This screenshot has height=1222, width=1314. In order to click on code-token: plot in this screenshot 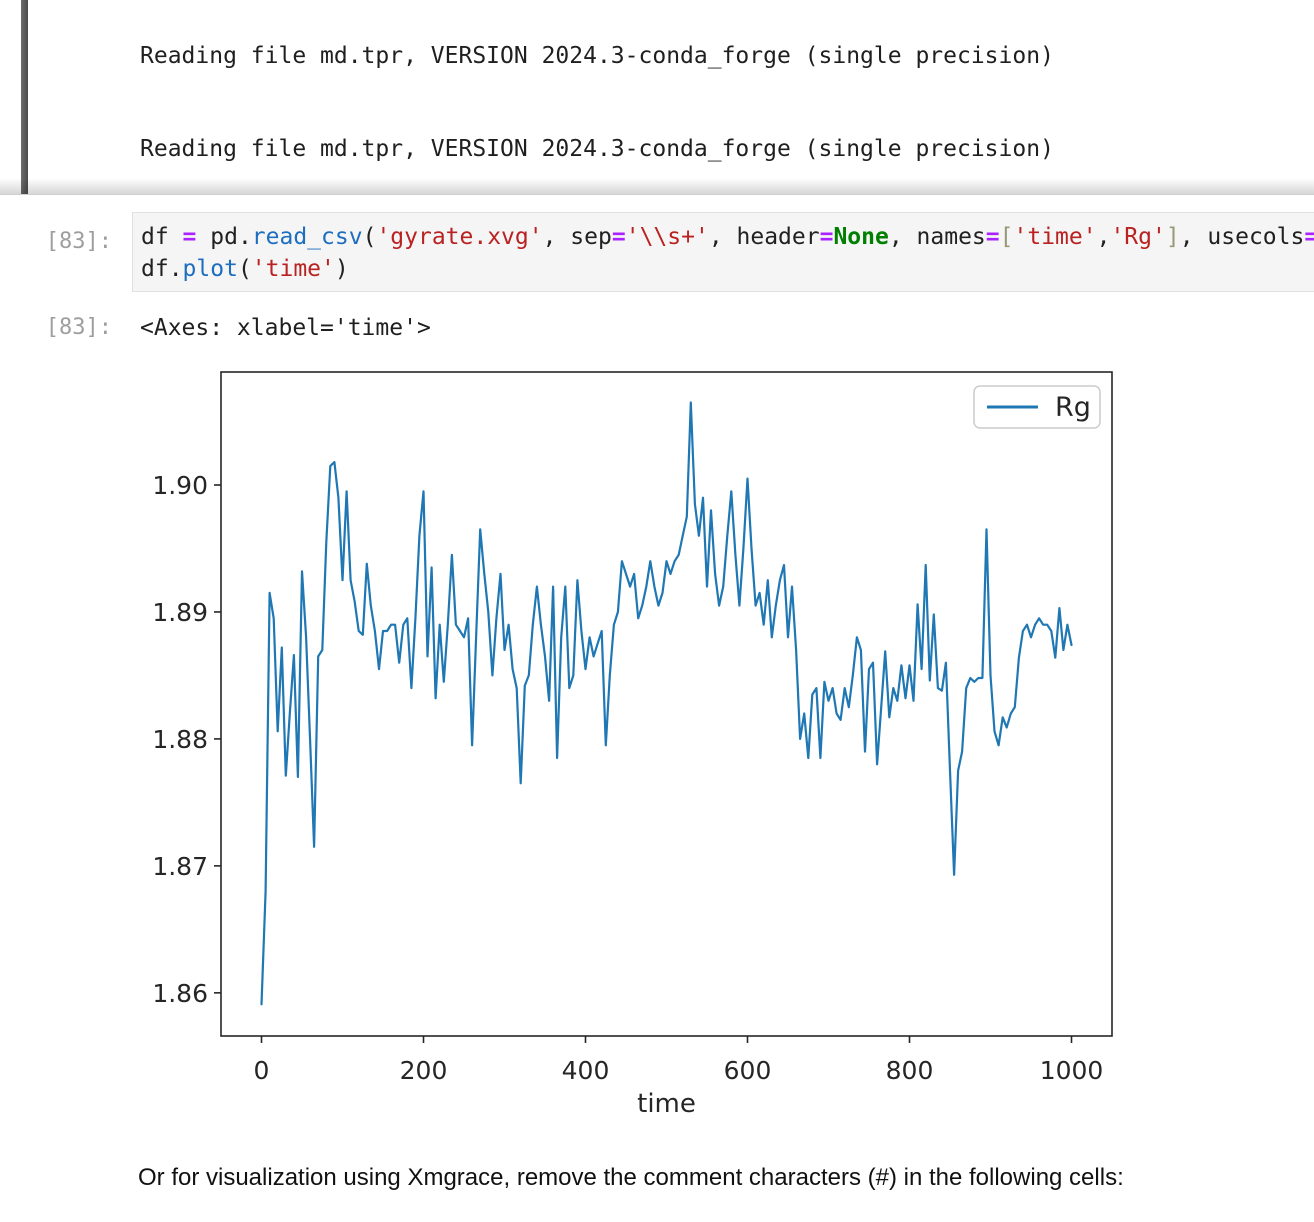, I will do `click(210, 269)`.